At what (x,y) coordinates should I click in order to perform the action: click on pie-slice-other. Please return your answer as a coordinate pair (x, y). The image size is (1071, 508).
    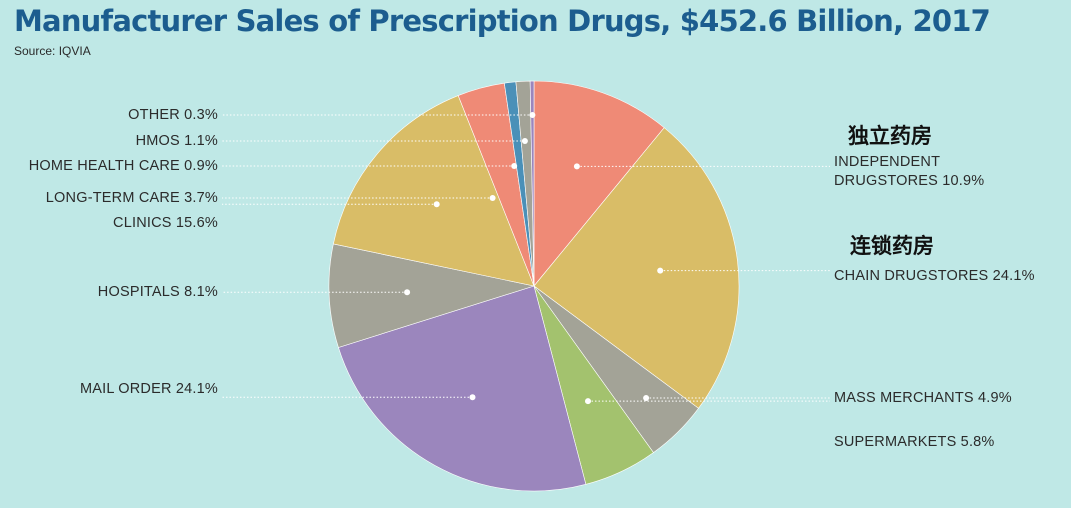
    Looking at the image, I should click on (532, 183).